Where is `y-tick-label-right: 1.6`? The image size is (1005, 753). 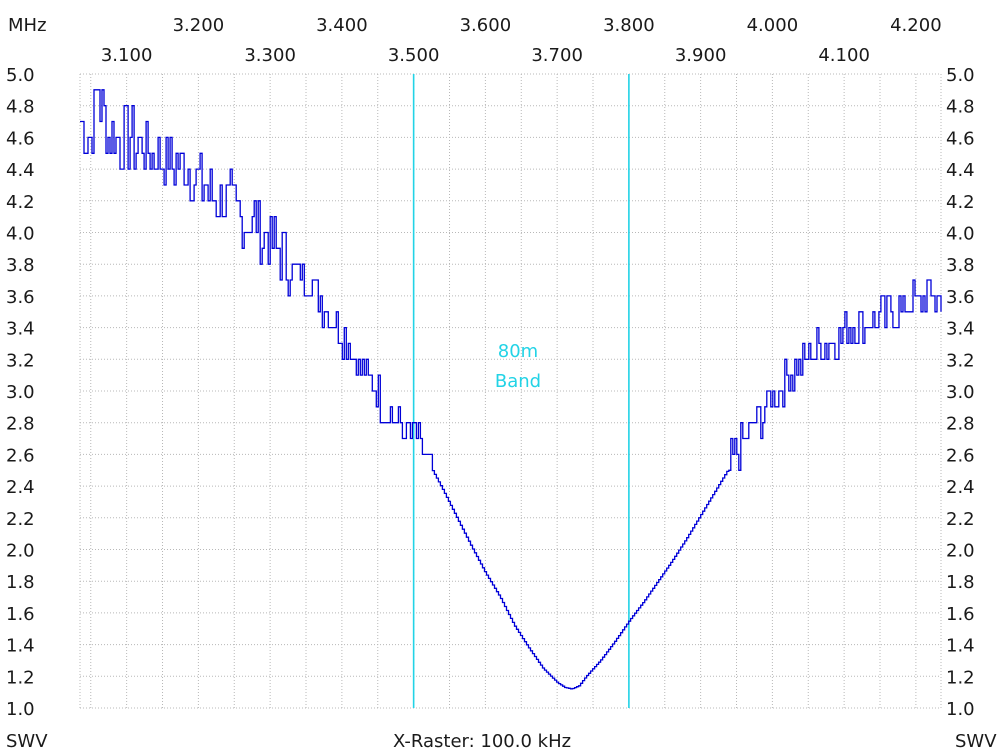
y-tick-label-right: 1.6 is located at coordinates (960, 614).